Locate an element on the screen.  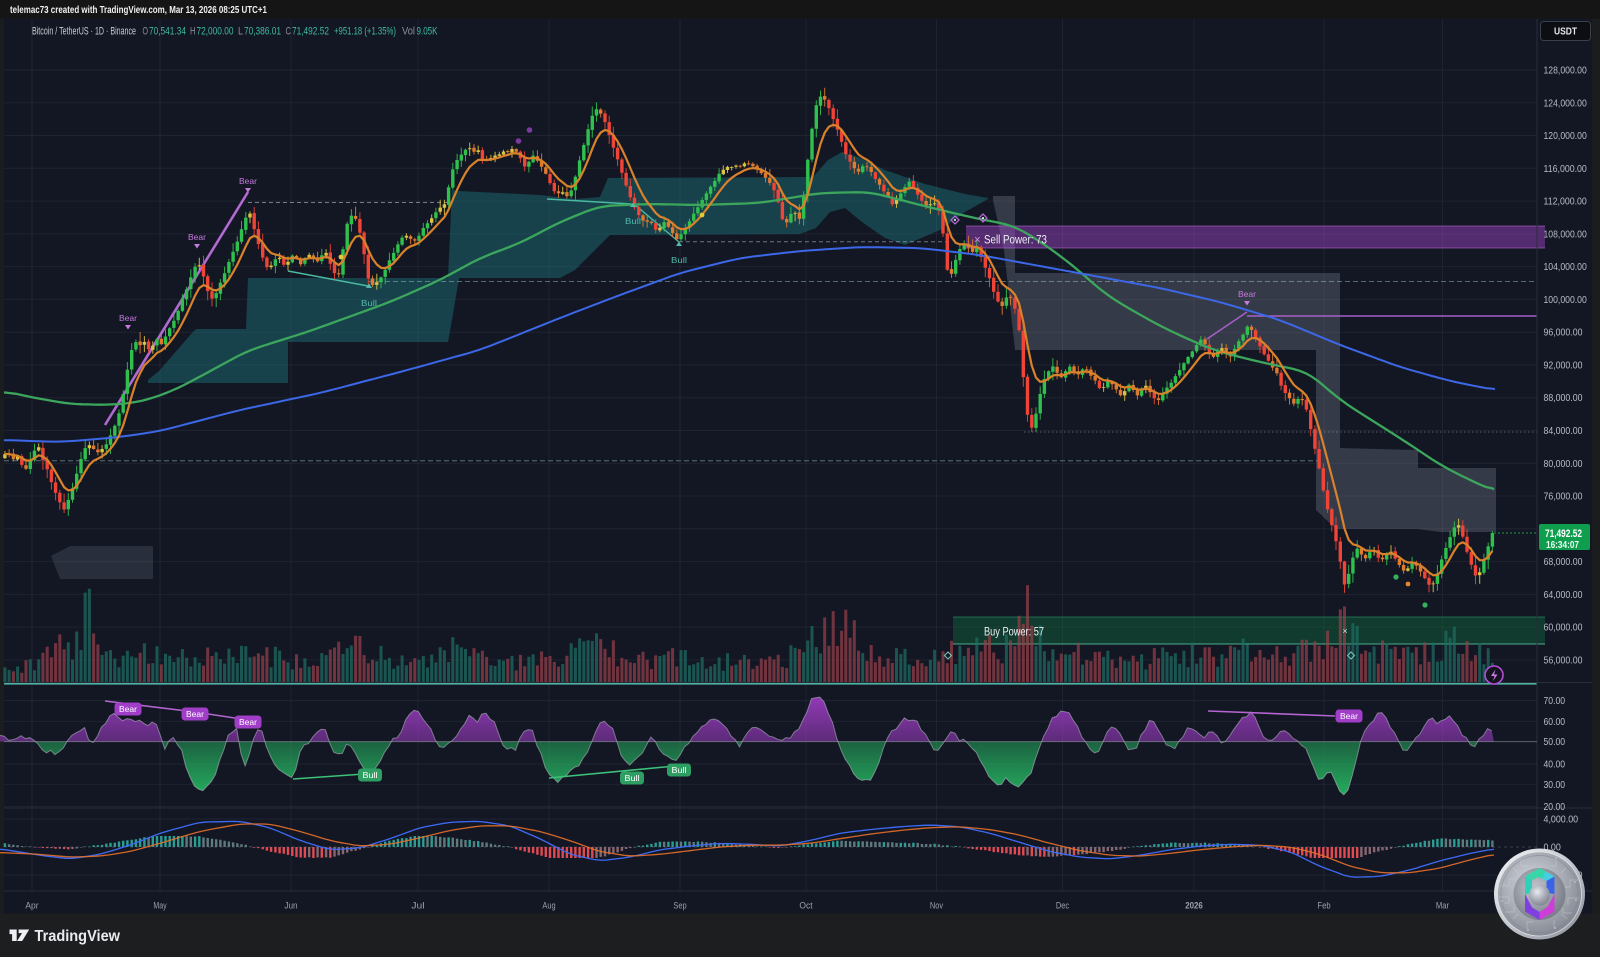
svg-text: 68,000.00 is located at coordinates (1563, 562).